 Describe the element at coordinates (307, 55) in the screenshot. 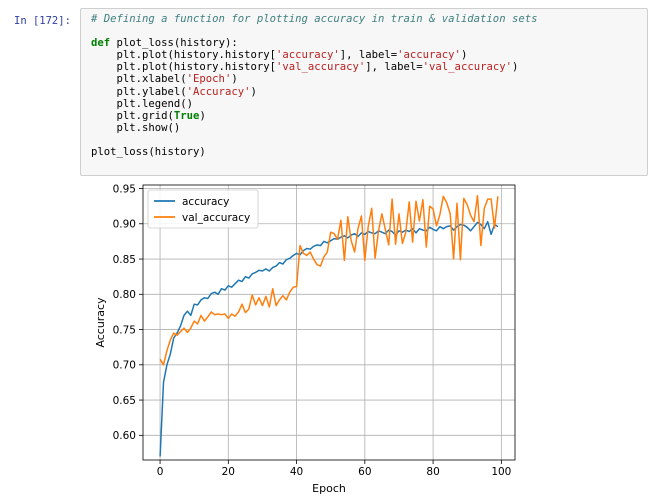

I see `code-line-1-str1: 'accuracy'` at that location.